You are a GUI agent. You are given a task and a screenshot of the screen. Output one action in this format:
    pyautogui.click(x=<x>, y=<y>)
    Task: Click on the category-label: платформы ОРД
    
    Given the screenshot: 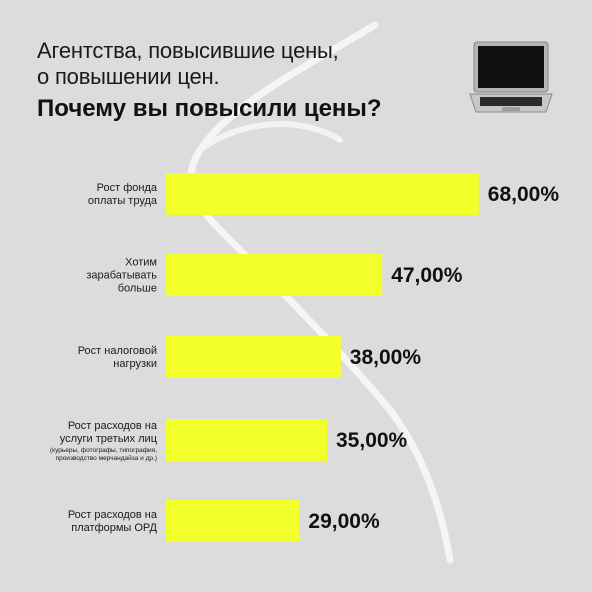 What is the action you would take?
    pyautogui.click(x=114, y=528)
    